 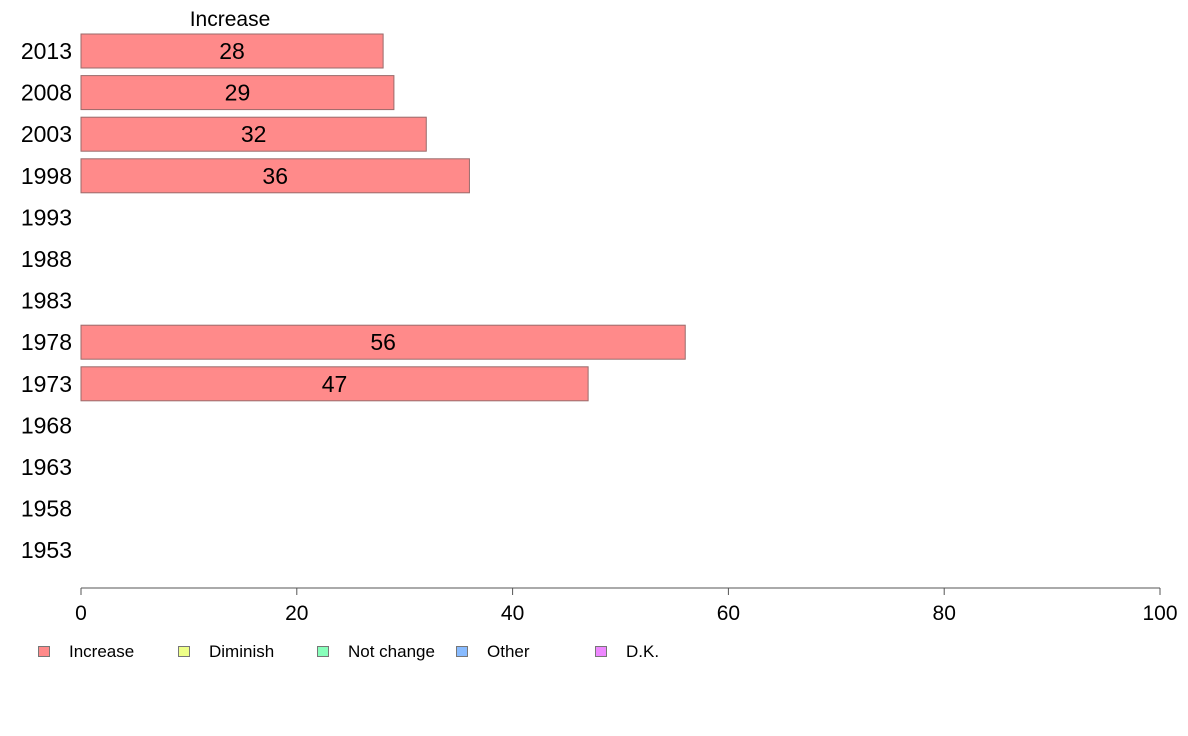 I want to click on y-tick-label: 2013, so click(x=46, y=51).